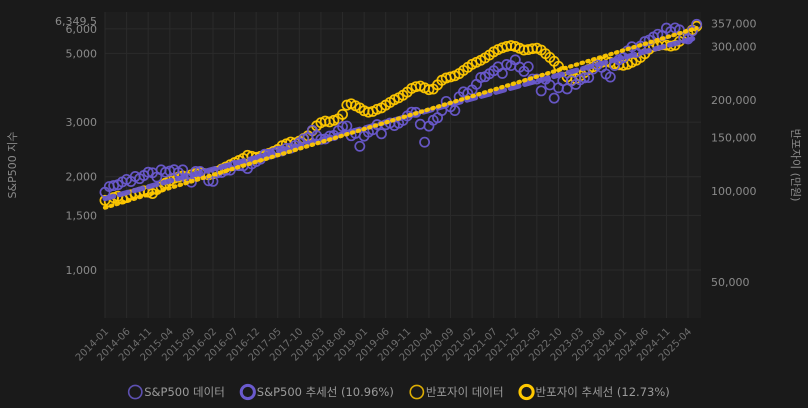 The height and width of the screenshot is (408, 808). What do you see at coordinates (465, 392) in the screenshot?
I see `legend-label: 반포자이 데이터` at bounding box center [465, 392].